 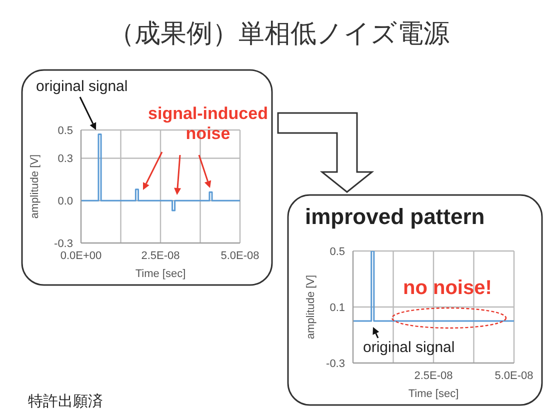 I want to click on annotation: original signal, so click(x=409, y=347).